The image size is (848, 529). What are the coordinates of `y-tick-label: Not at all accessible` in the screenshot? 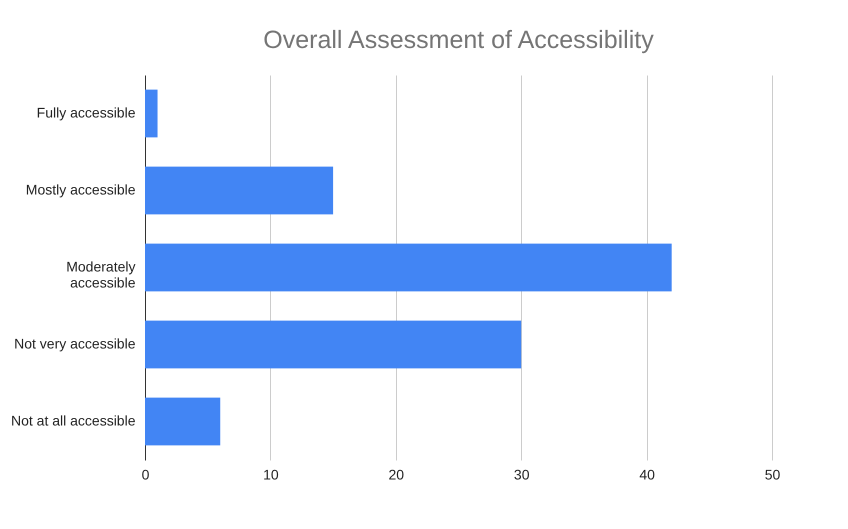 It's located at (73, 420).